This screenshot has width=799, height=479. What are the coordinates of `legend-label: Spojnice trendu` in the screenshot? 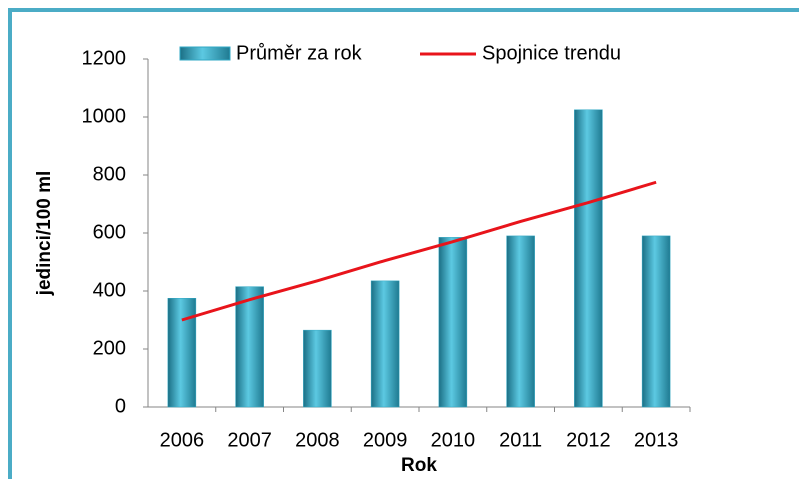 It's located at (551, 53).